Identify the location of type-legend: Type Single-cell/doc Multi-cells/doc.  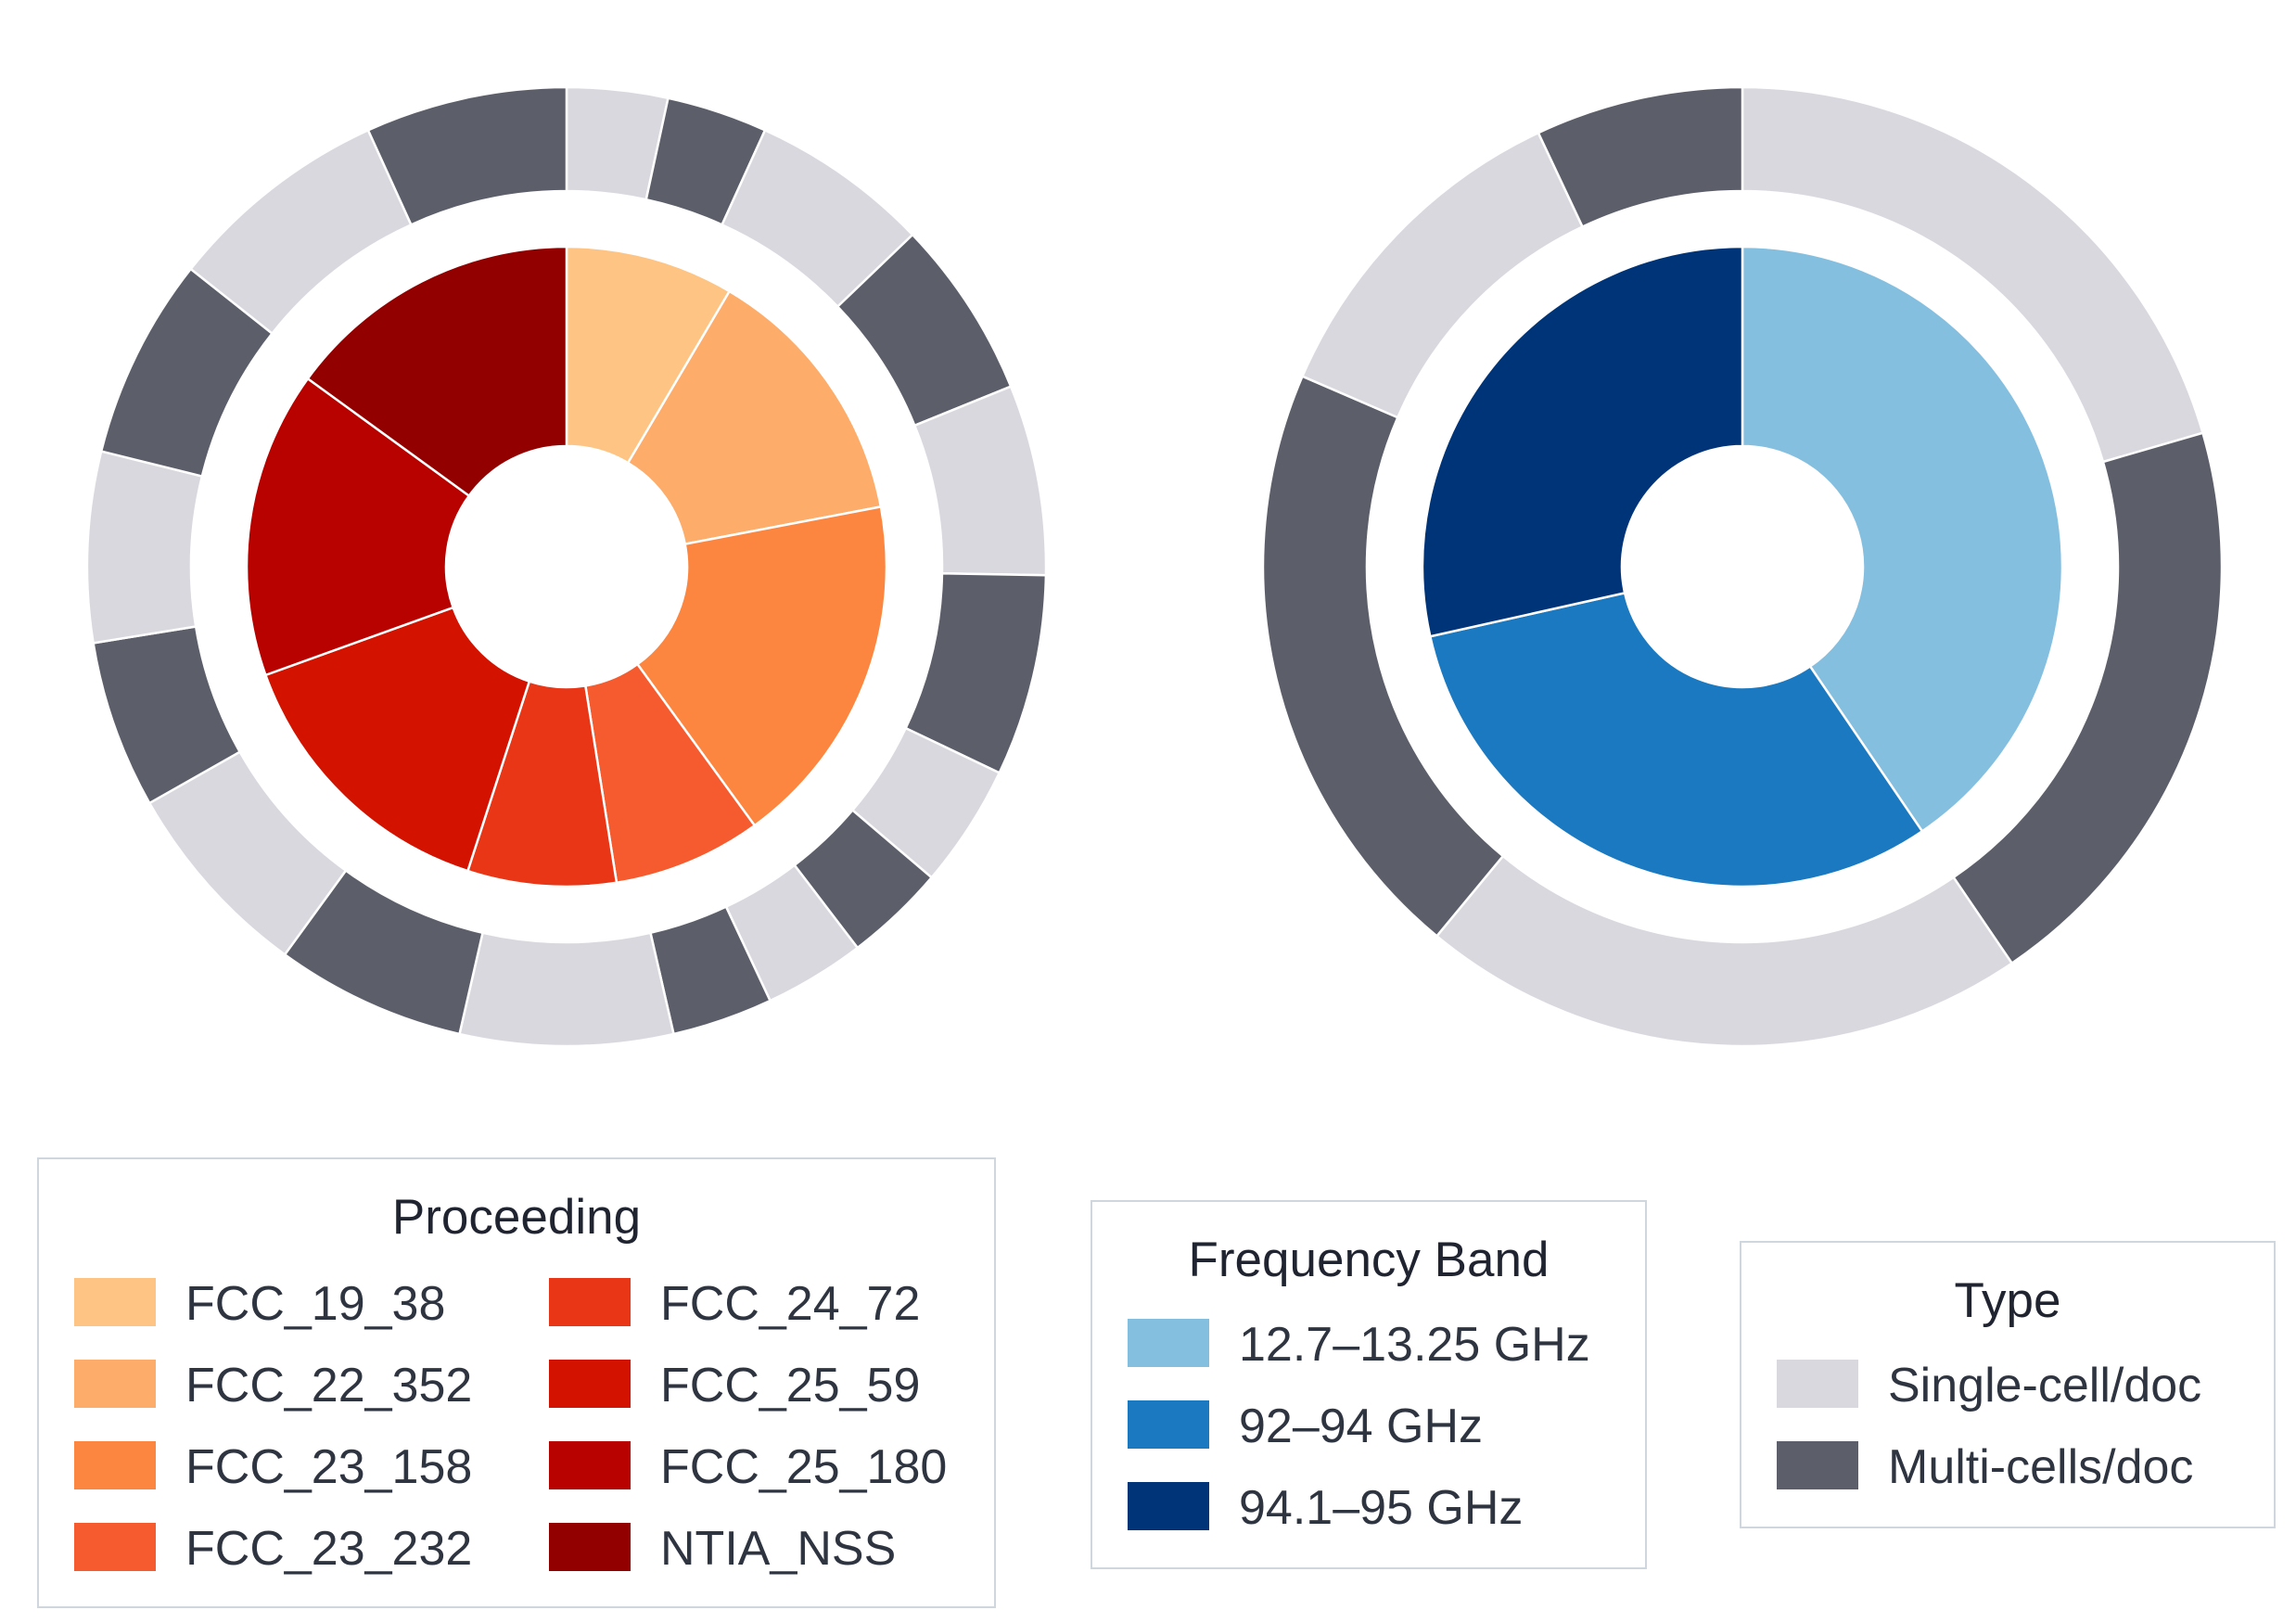
(2008, 1384).